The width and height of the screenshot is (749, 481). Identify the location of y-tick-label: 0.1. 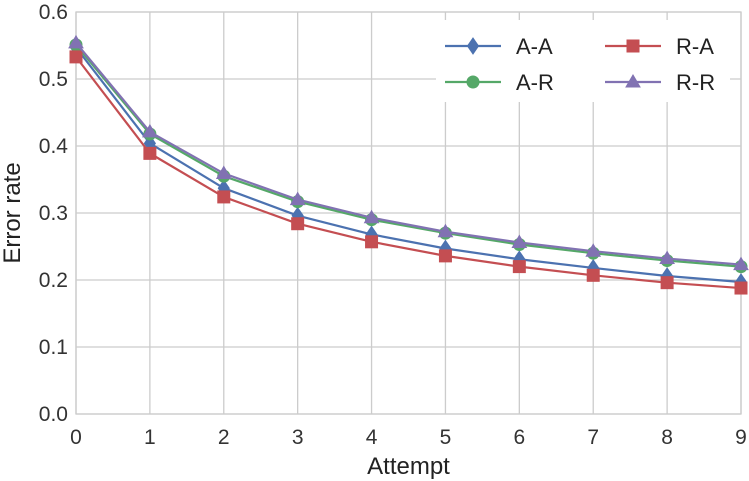
(53, 347).